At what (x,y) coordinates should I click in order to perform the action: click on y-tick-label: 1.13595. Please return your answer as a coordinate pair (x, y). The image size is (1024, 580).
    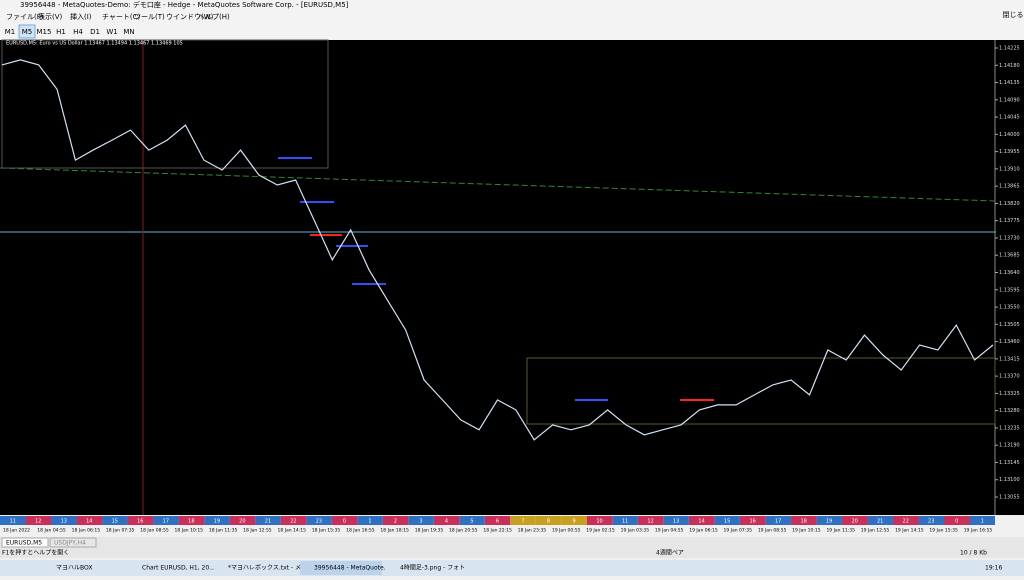
    Looking at the image, I should click on (1009, 290).